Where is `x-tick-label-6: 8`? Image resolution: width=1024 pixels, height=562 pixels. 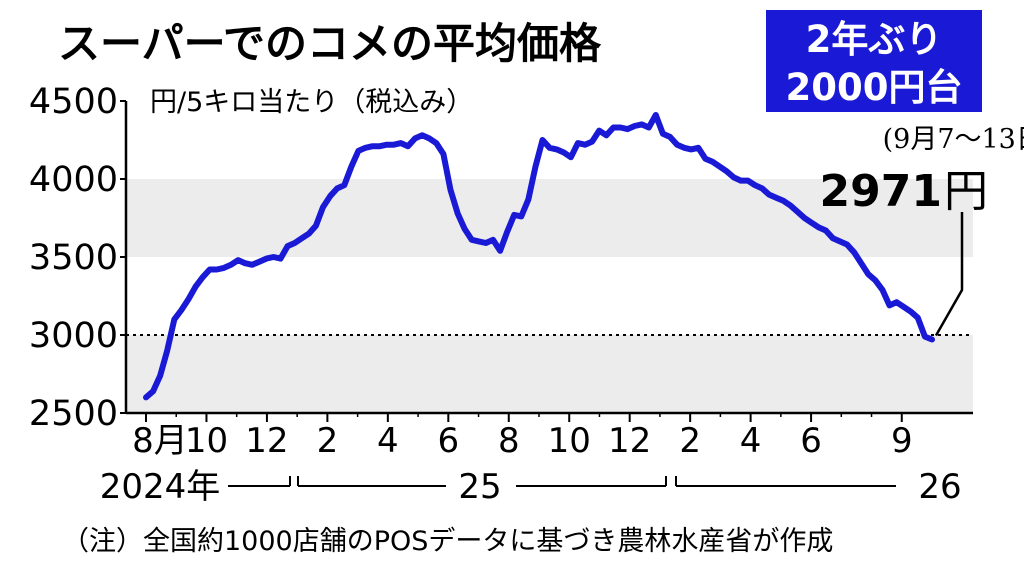 x-tick-label-6: 8 is located at coordinates (509, 441).